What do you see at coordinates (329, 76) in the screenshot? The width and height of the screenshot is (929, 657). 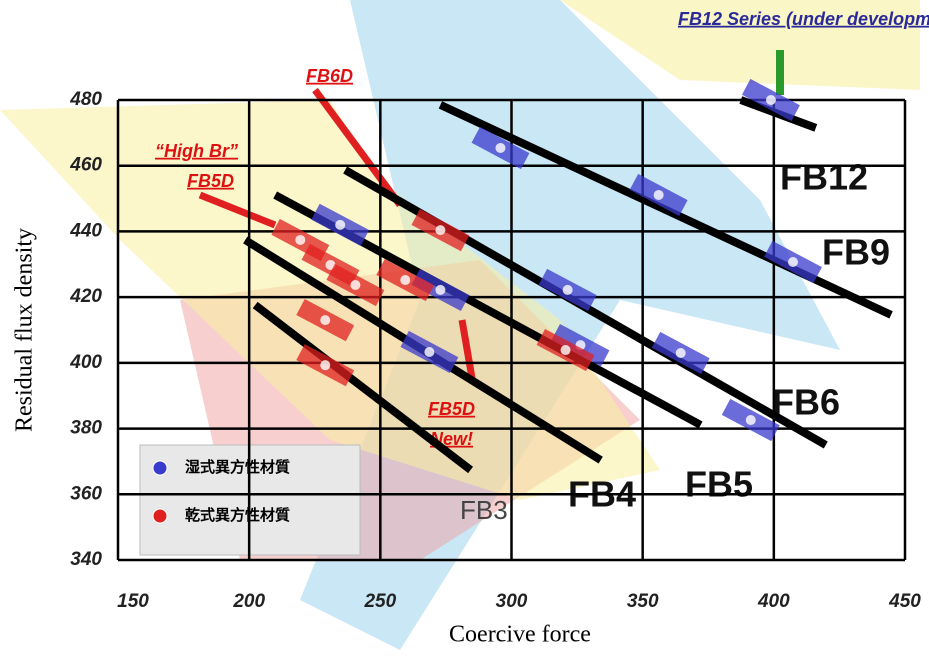 I see `annotation: FB6D` at bounding box center [329, 76].